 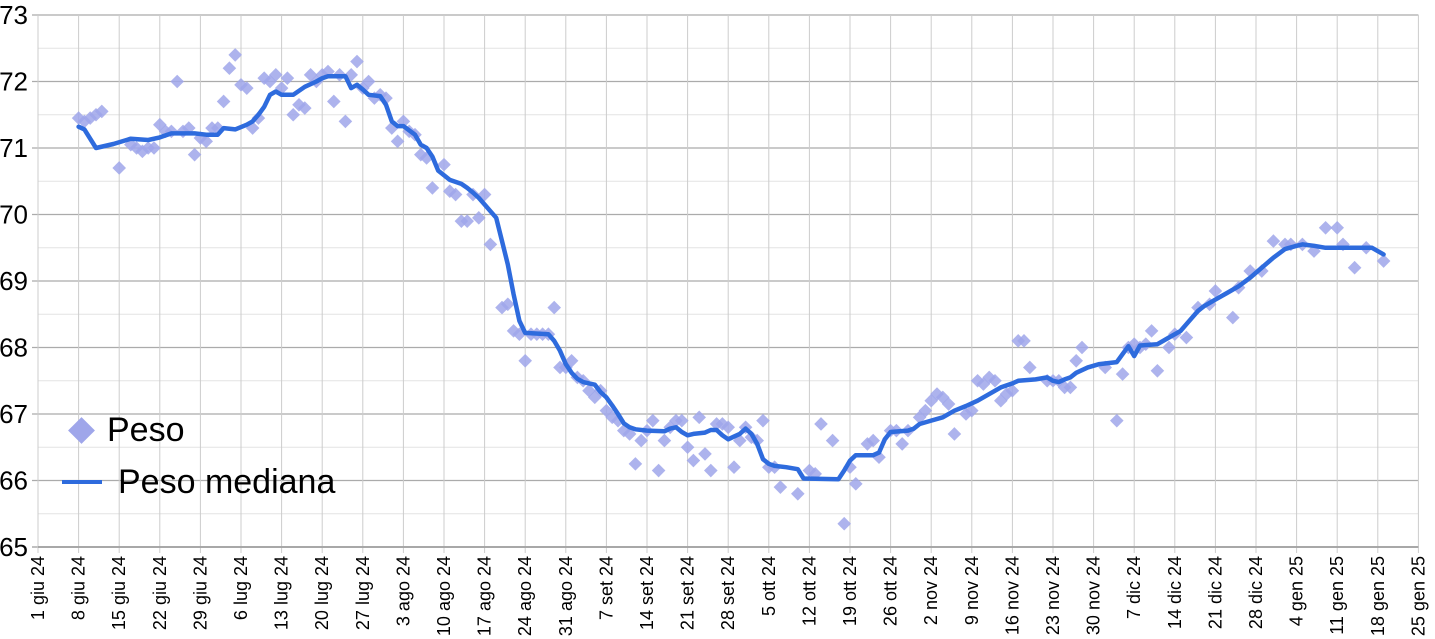 What do you see at coordinates (1012, 595) in the screenshot?
I see `x-axis-tick-label: 16 nov 24` at bounding box center [1012, 595].